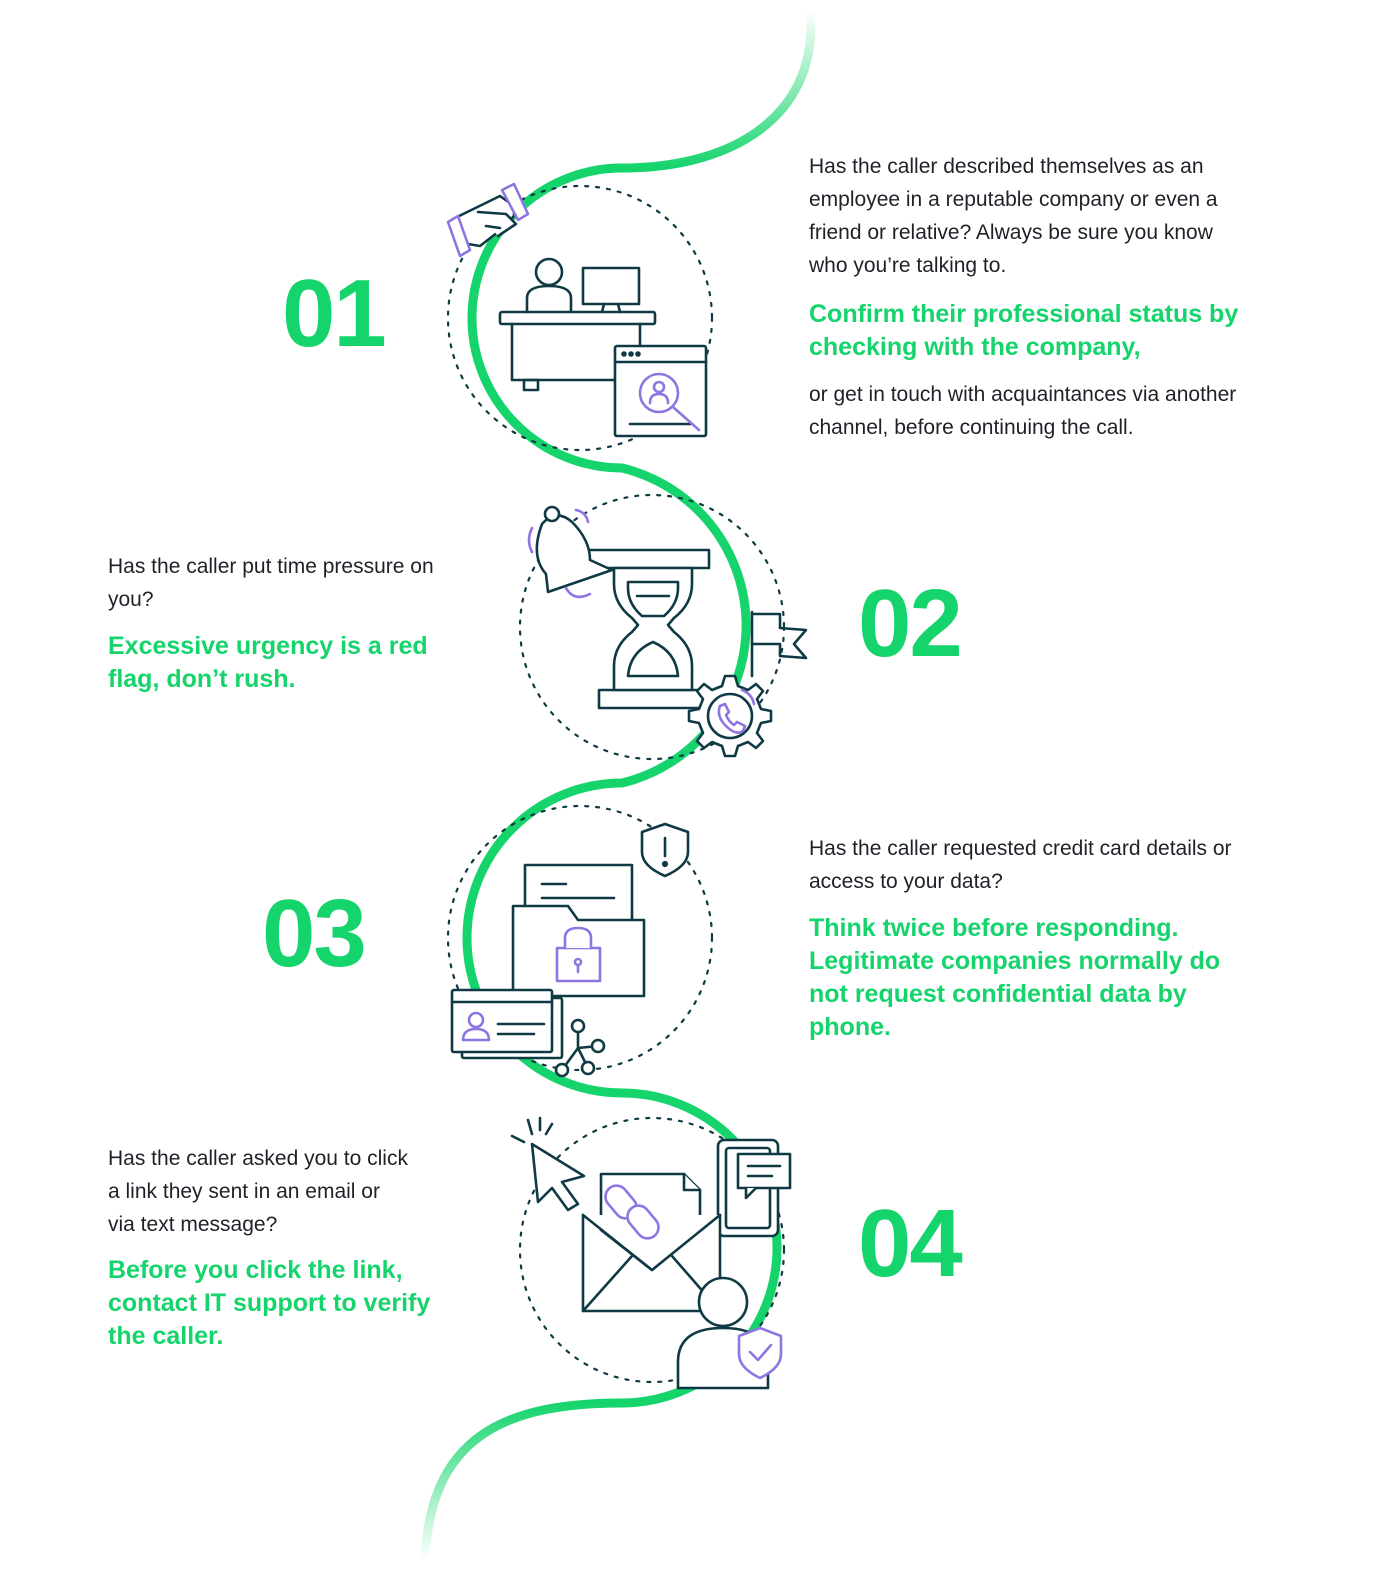 This screenshot has width=1400, height=1596. Describe the element at coordinates (577, 324) in the screenshot. I see `desk-worker-icon` at that location.